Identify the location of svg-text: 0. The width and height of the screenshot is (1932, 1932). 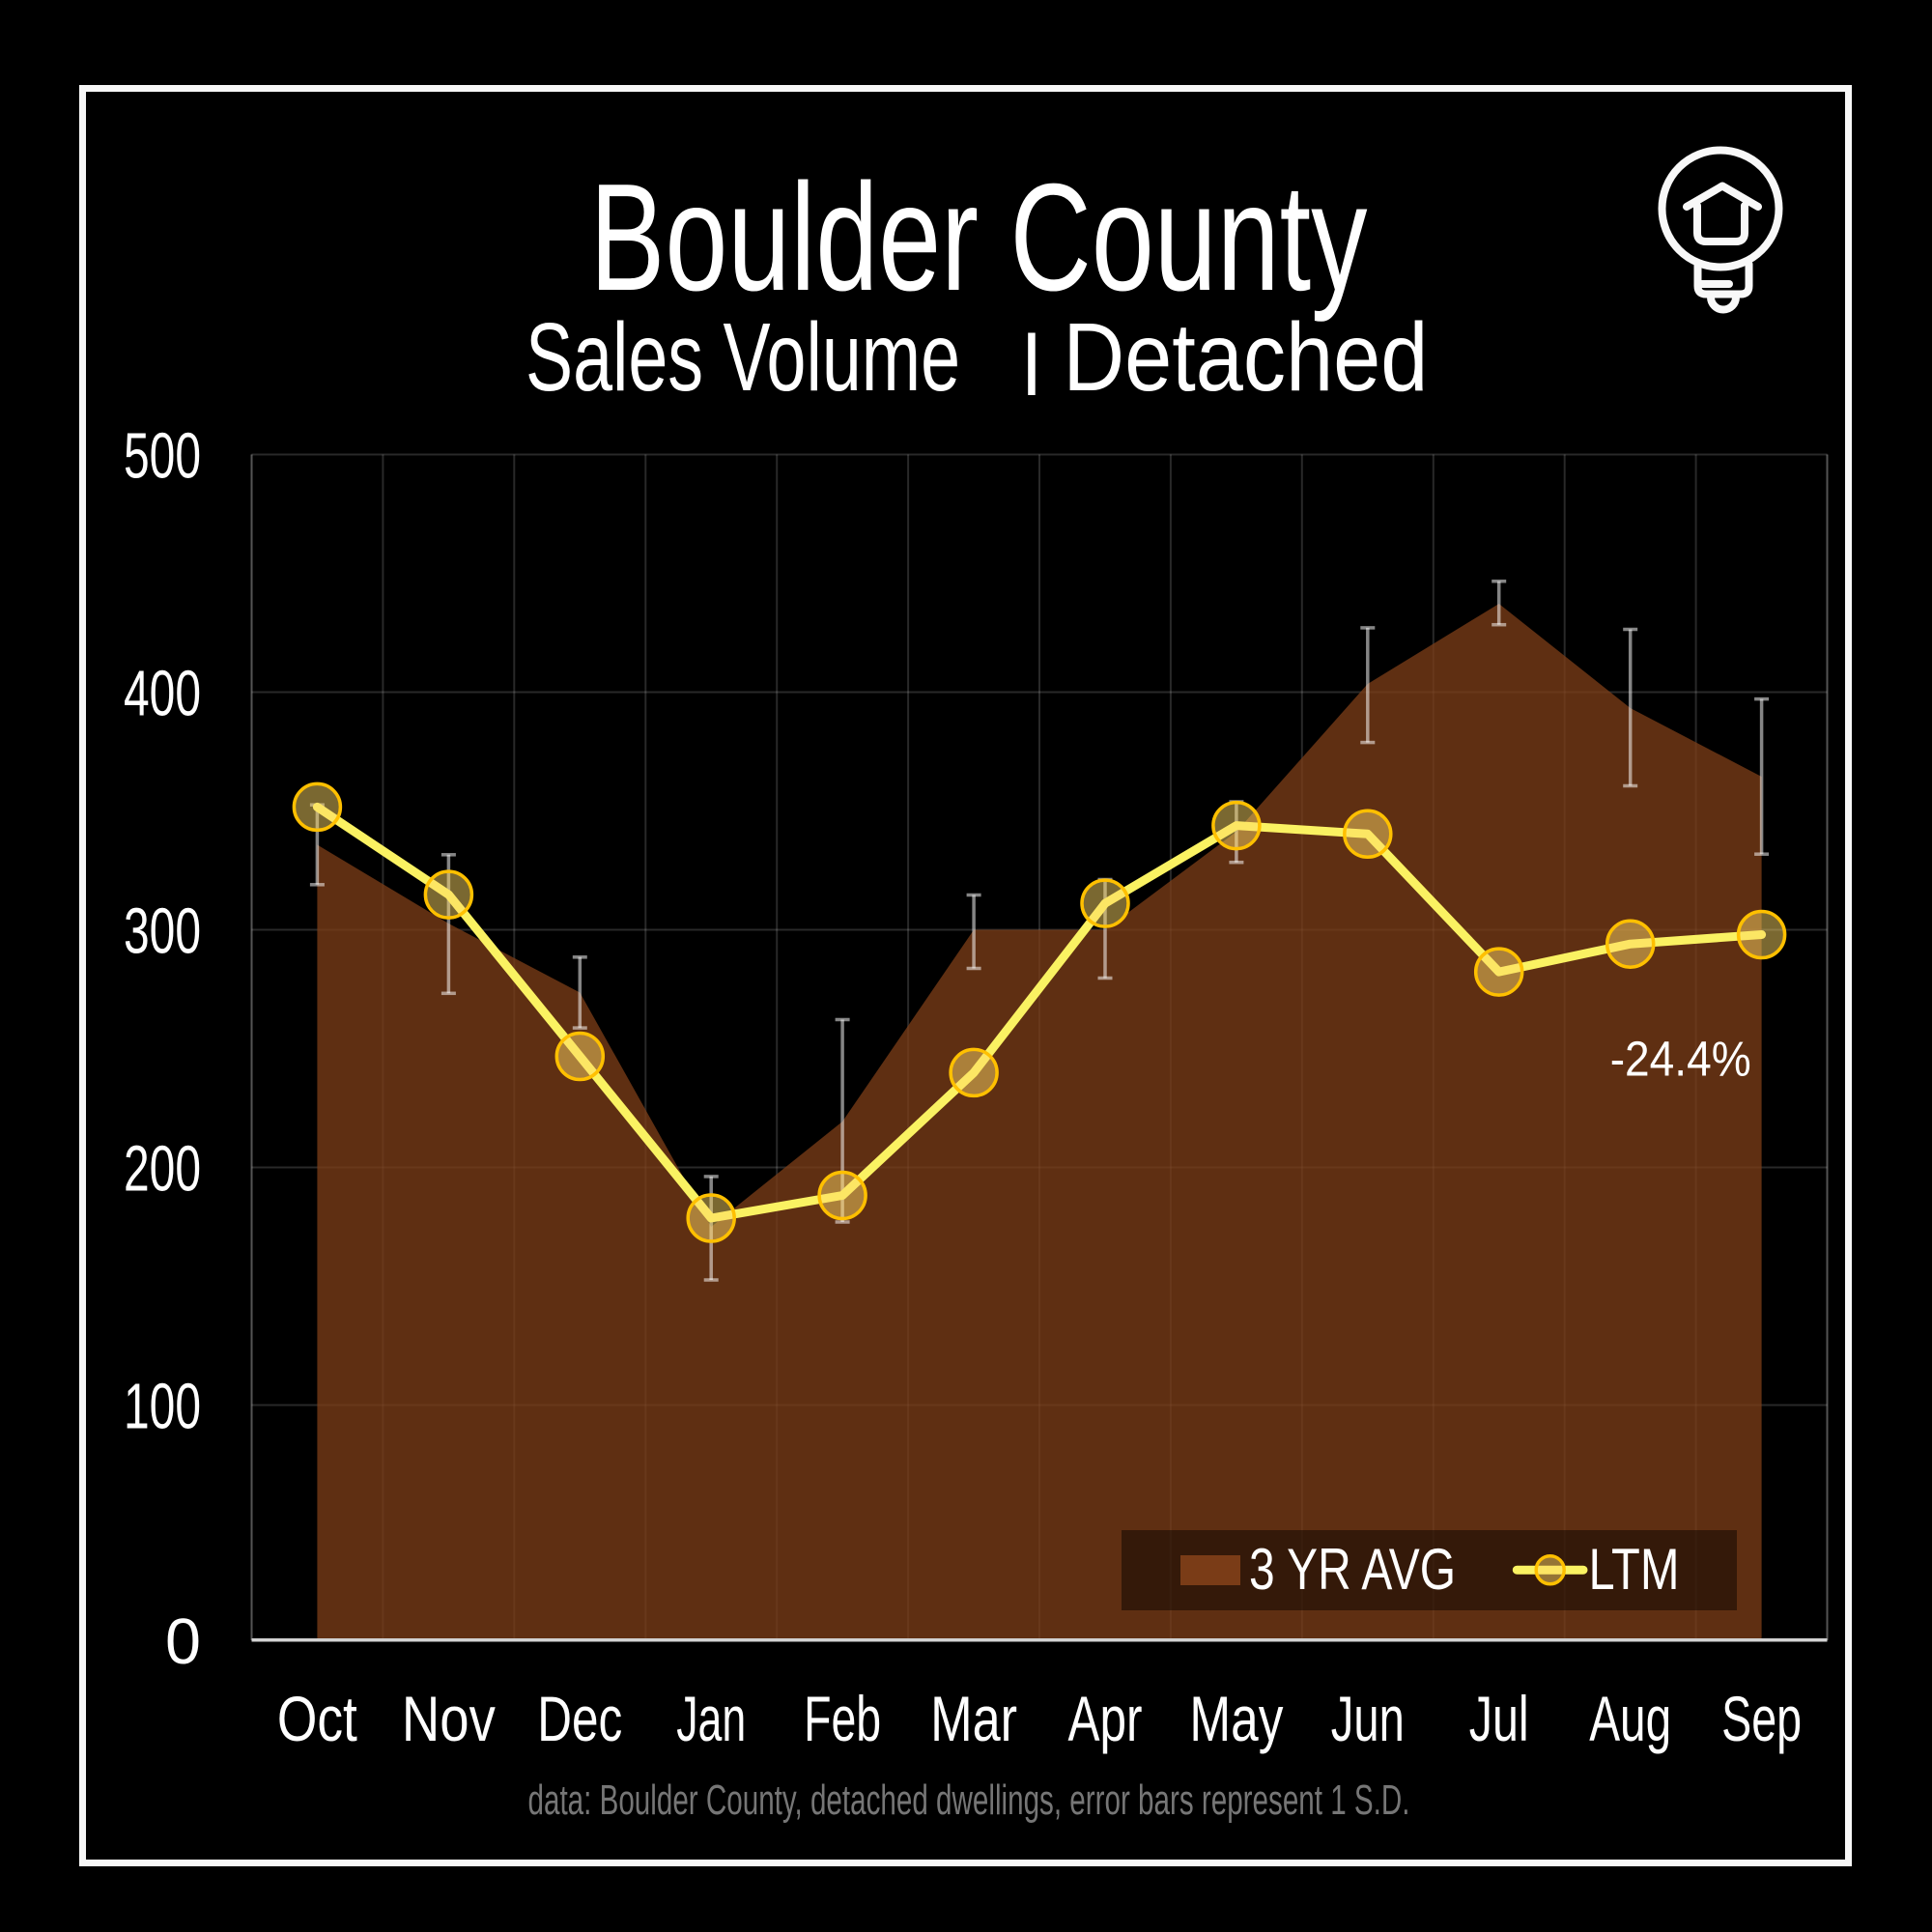
(183, 1641).